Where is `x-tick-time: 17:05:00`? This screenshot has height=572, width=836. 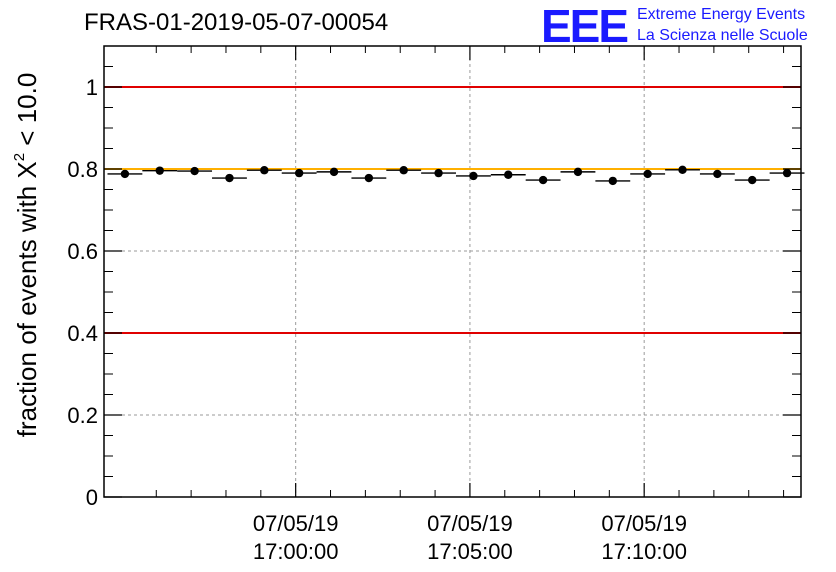
x-tick-time: 17:05:00 is located at coordinates (470, 551).